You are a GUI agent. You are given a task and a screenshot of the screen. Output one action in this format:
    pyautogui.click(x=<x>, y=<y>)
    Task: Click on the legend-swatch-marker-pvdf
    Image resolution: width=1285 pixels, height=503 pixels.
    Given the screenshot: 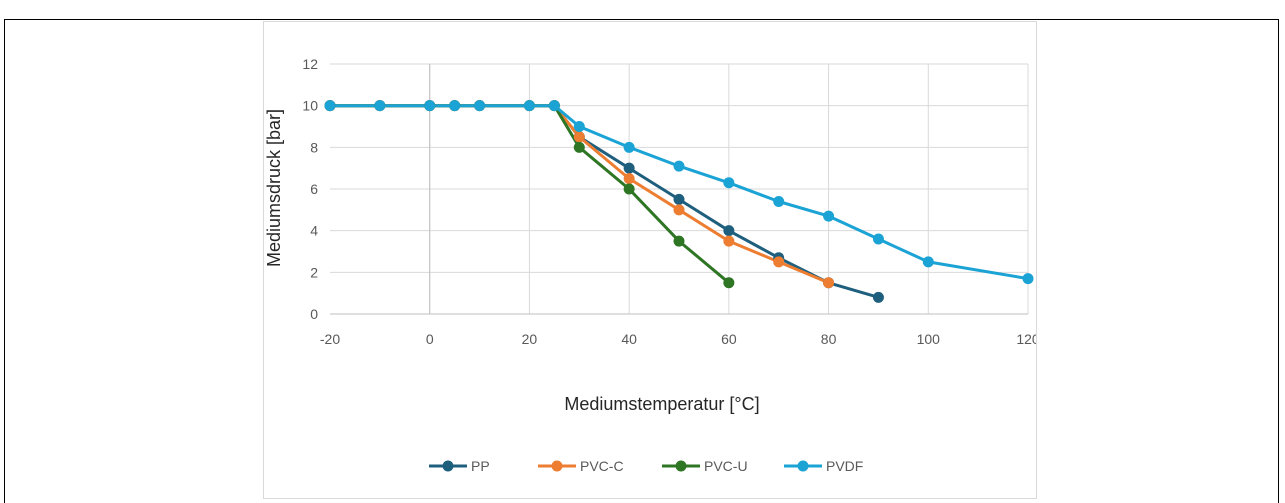 What is the action you would take?
    pyautogui.click(x=803, y=466)
    